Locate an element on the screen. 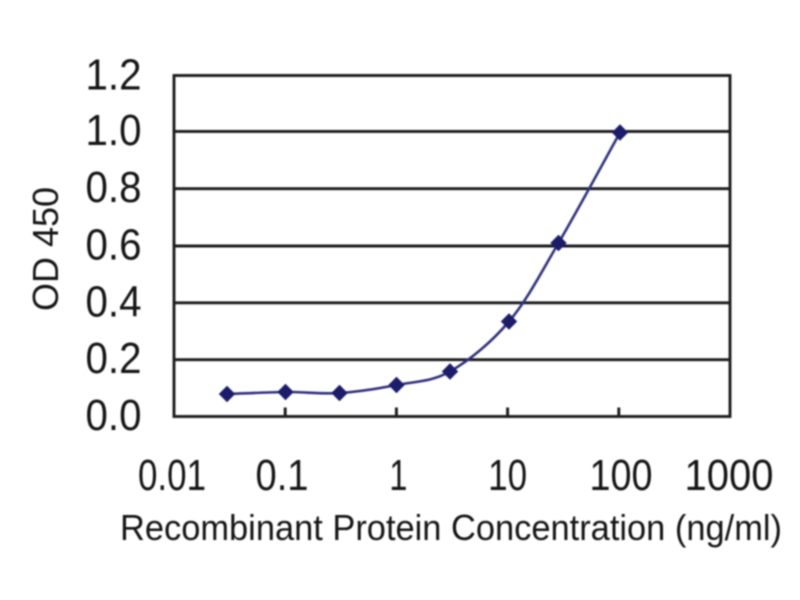 The height and width of the screenshot is (600, 800). svg-text: 100 is located at coordinates (621, 475).